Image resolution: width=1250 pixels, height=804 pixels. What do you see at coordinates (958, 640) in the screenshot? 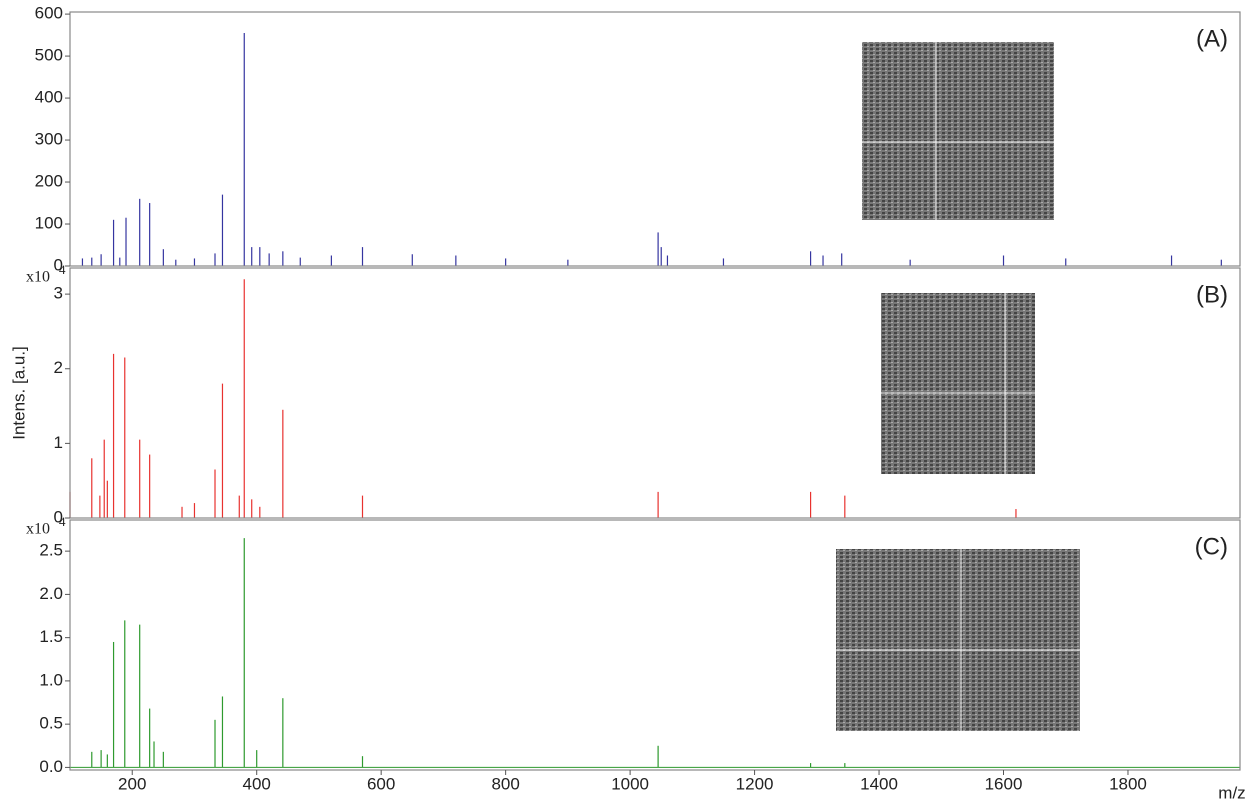
I see `inset-image-c` at bounding box center [958, 640].